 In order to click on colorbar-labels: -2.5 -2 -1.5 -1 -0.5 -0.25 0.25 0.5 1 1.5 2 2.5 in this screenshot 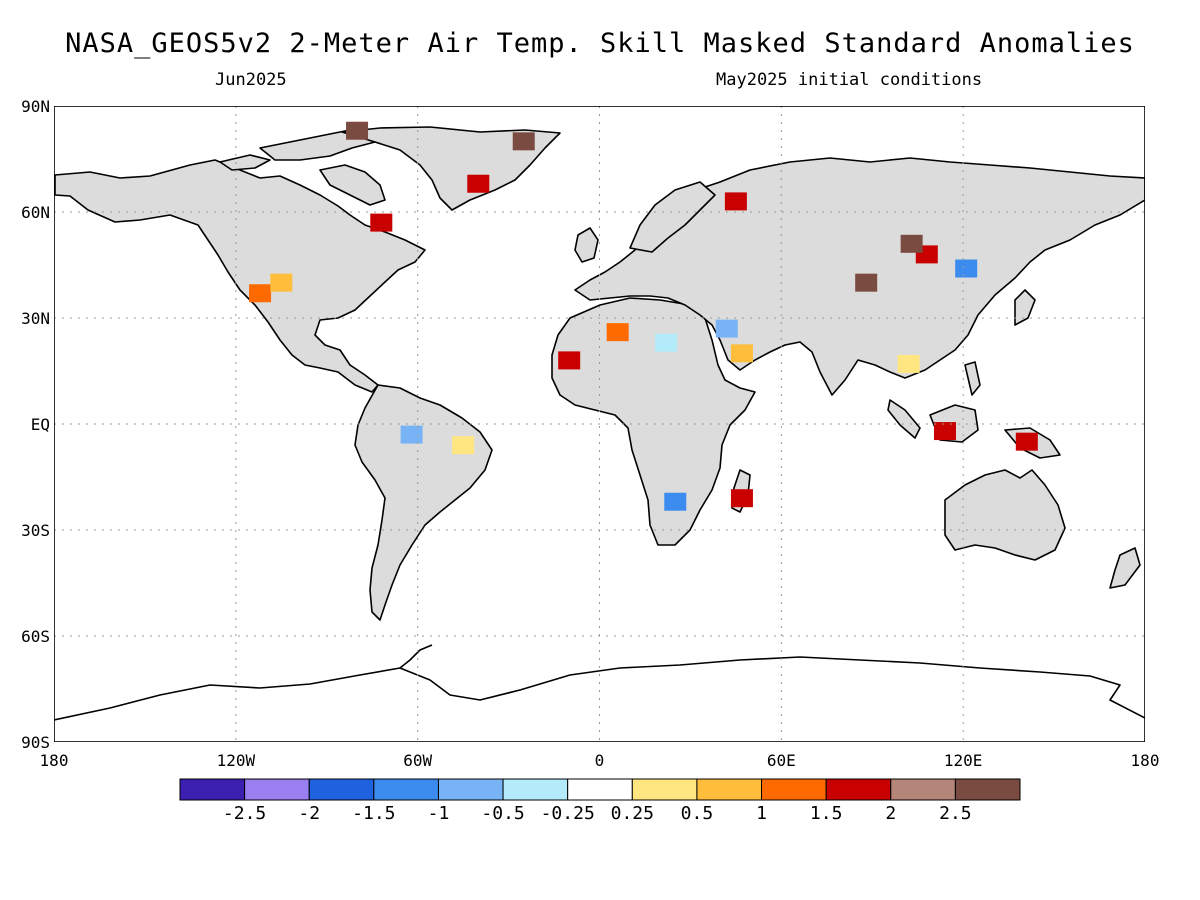, I will do `click(597, 813)`.